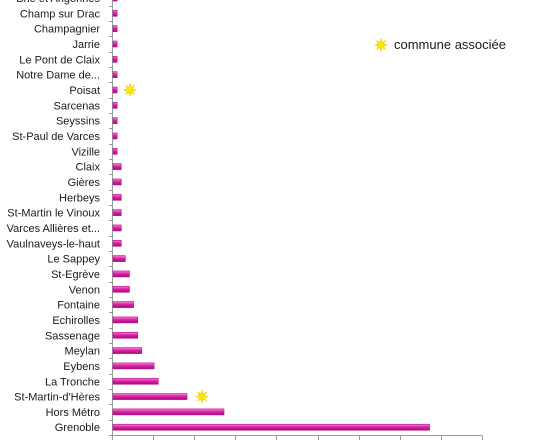 This screenshot has height=442, width=542. I want to click on category-label: Champ sur Drac, so click(60, 14).